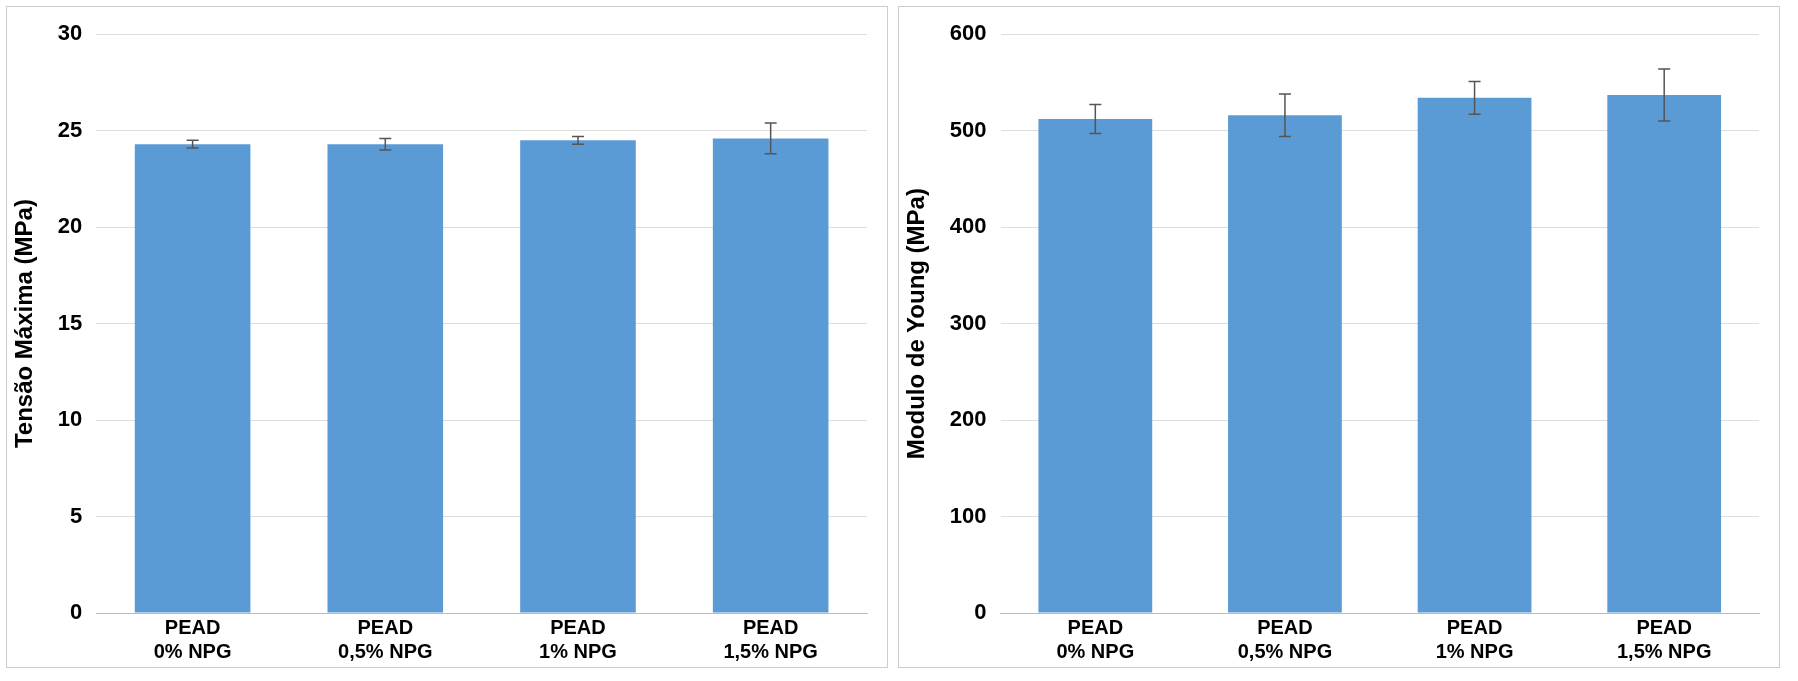 This screenshot has width=1798, height=681. Describe the element at coordinates (70, 129) in the screenshot. I see `y-tick-label: 25` at that location.